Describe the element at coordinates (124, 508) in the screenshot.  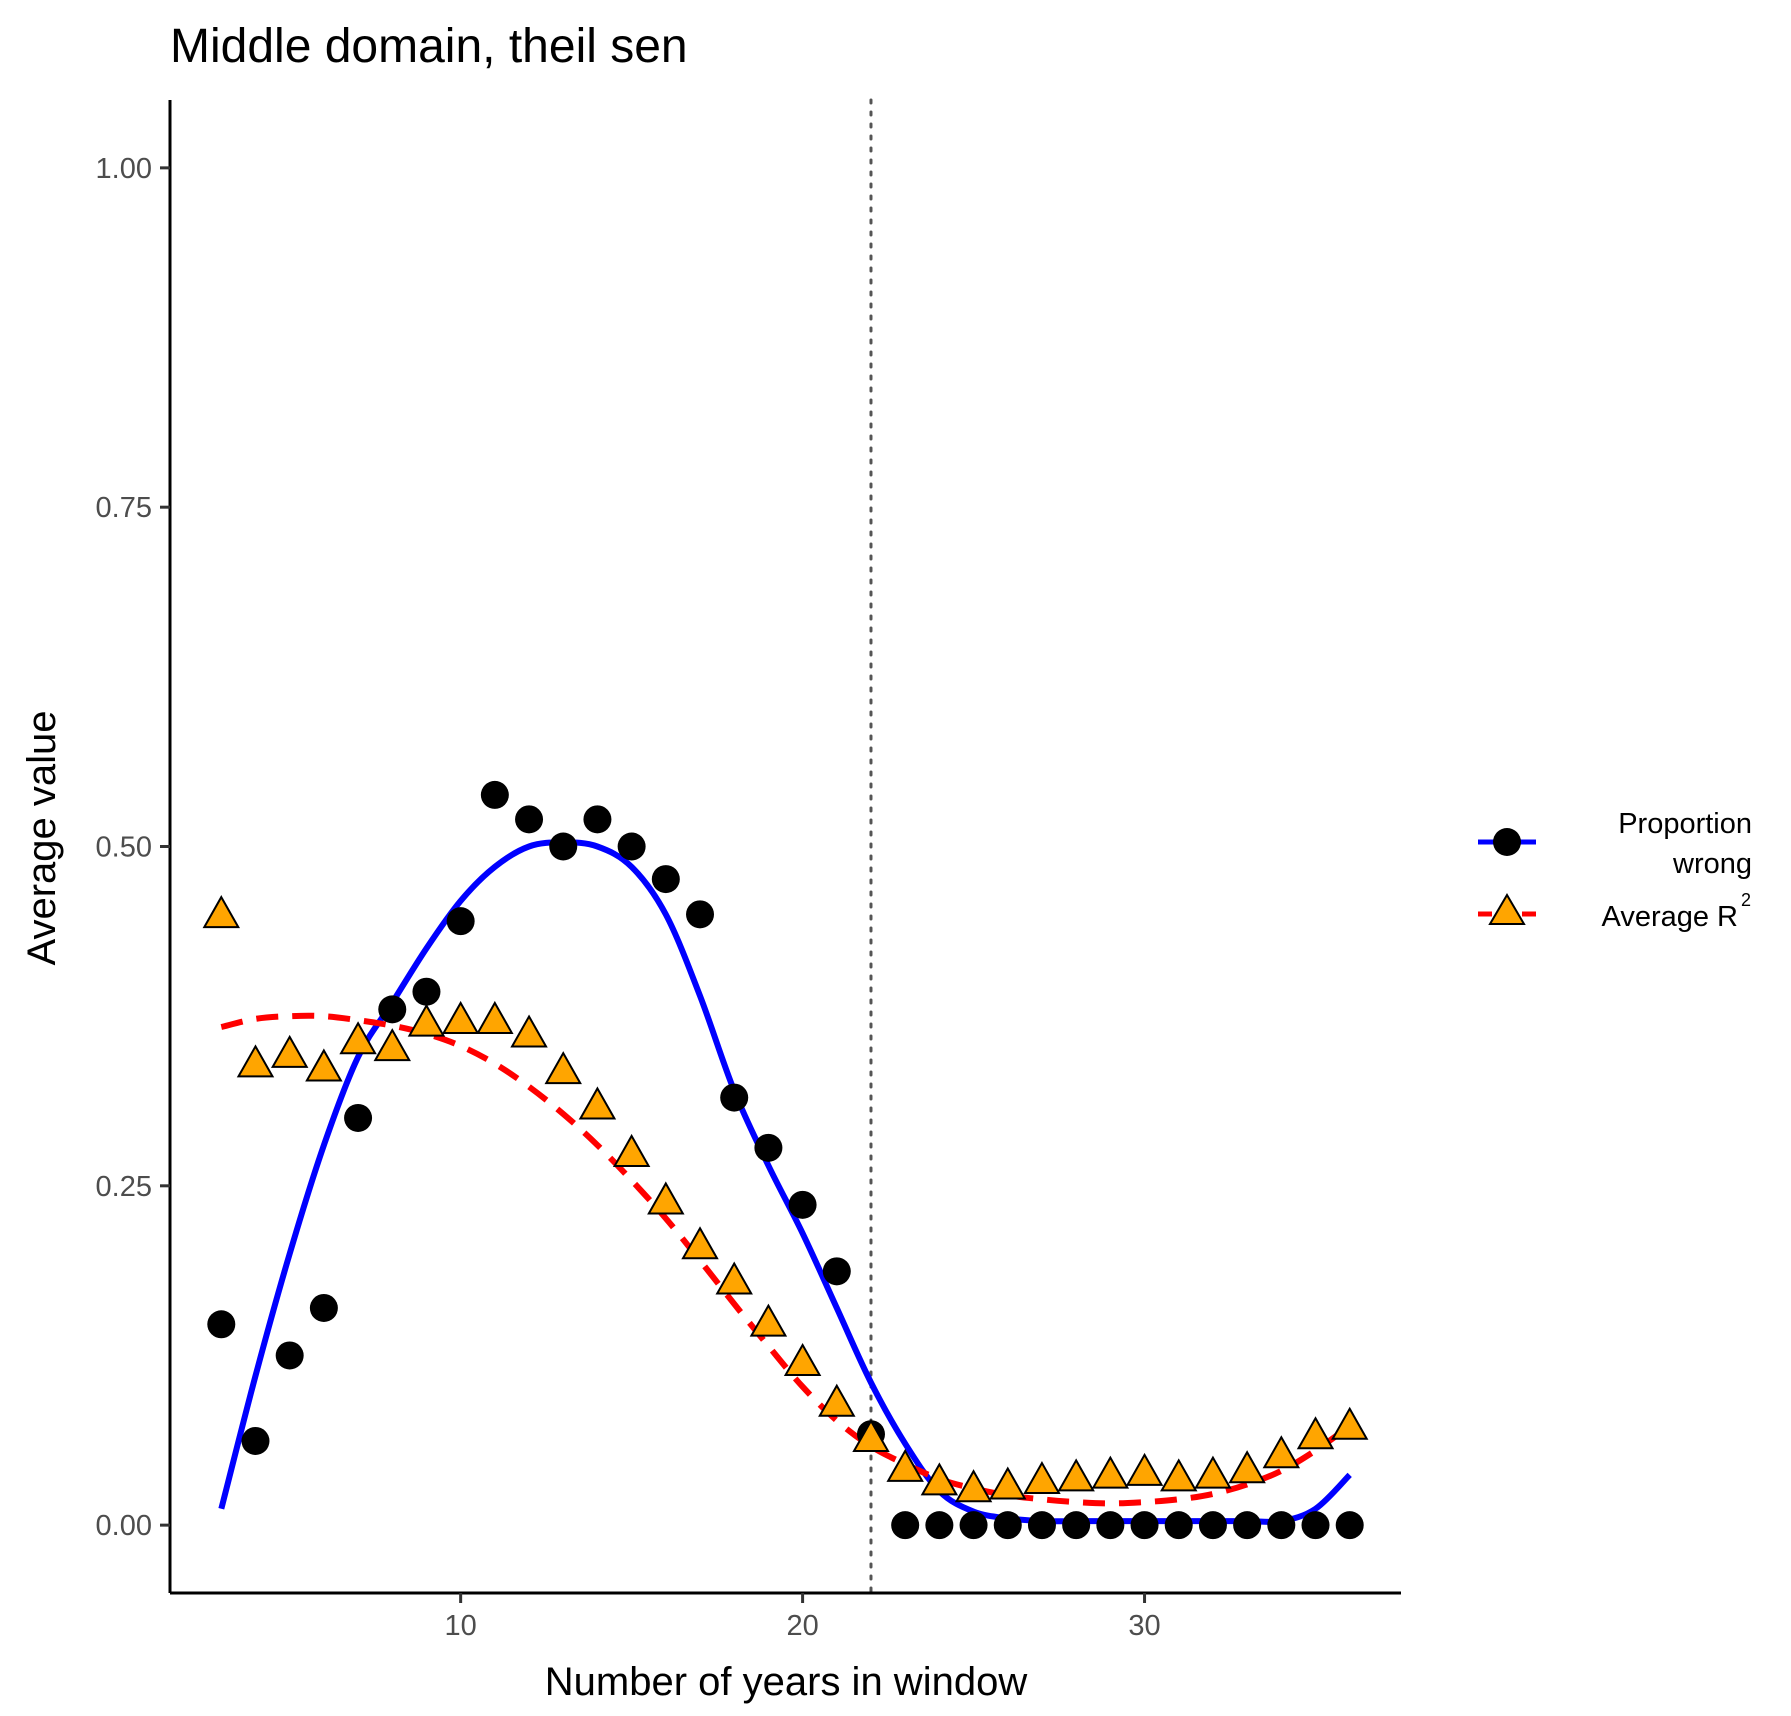
I see `y-tick-label: 0.75` at that location.